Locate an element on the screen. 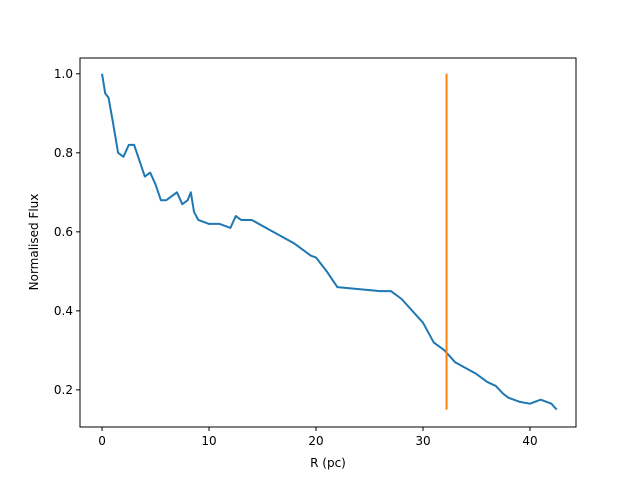  x-tick-label: 30 is located at coordinates (422, 441).